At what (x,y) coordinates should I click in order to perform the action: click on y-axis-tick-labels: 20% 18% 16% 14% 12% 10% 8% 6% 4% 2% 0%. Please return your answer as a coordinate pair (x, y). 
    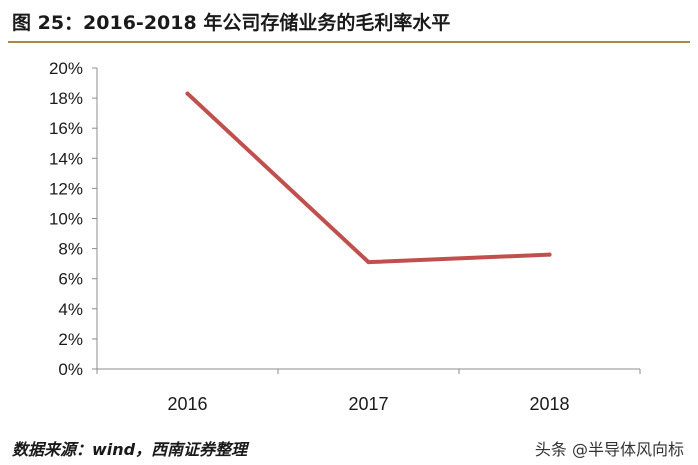
    Looking at the image, I should click on (66, 219).